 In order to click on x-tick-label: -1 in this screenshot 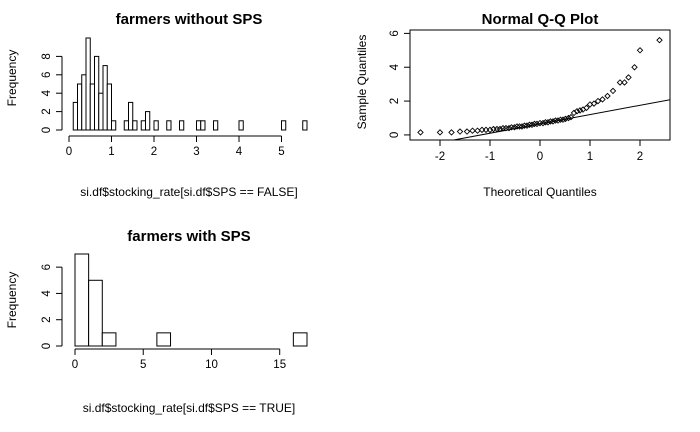, I will do `click(490, 157)`.